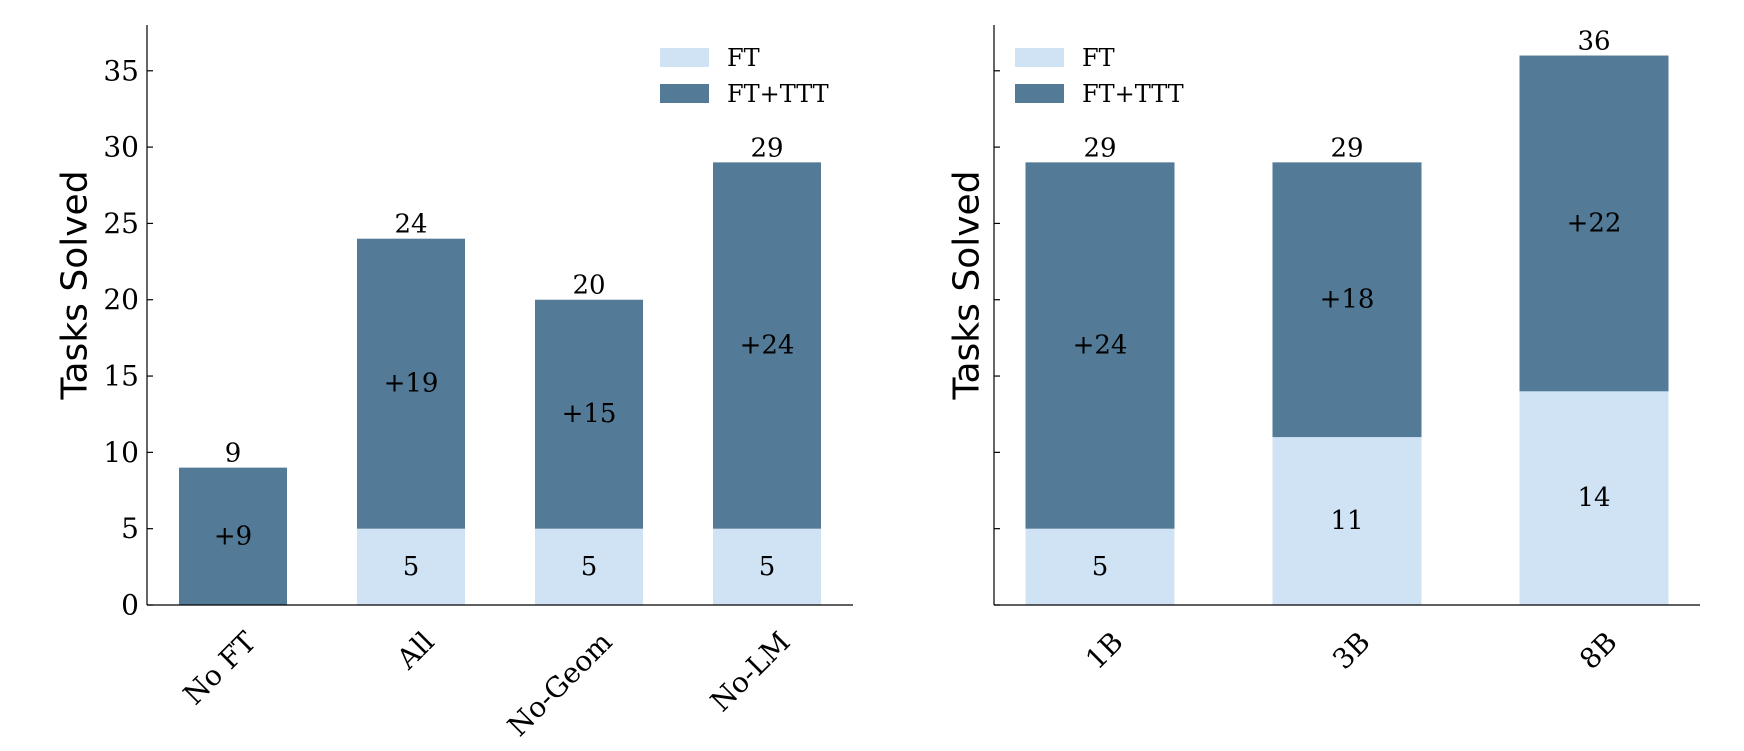  Describe the element at coordinates (410, 225) in the screenshot. I see `bar-total-label: 24` at that location.